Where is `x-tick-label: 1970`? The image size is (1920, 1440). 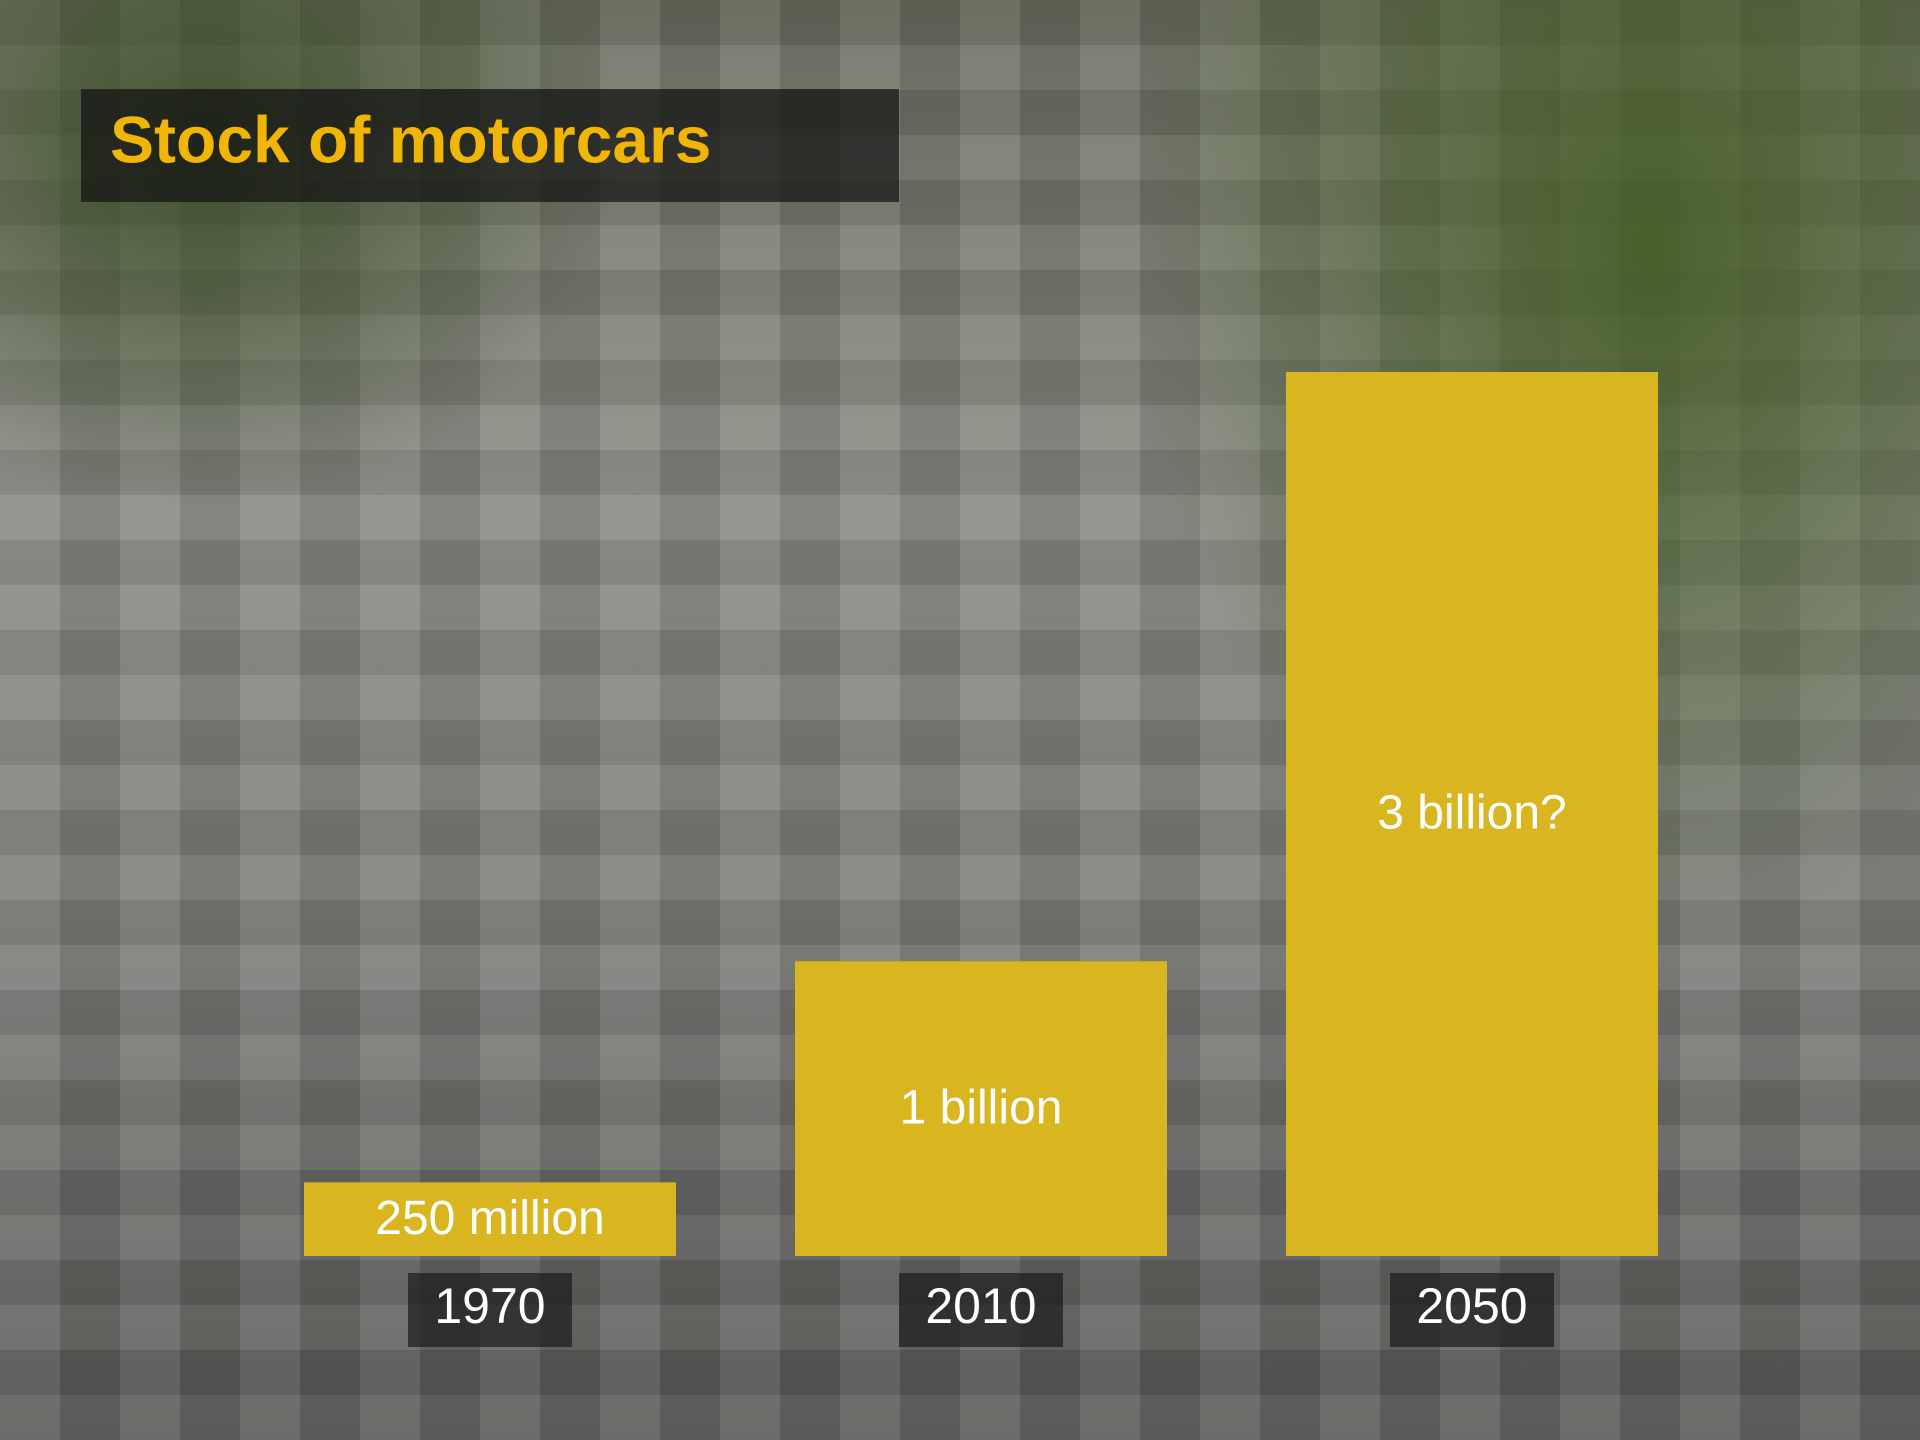 x-tick-label: 1970 is located at coordinates (489, 1306).